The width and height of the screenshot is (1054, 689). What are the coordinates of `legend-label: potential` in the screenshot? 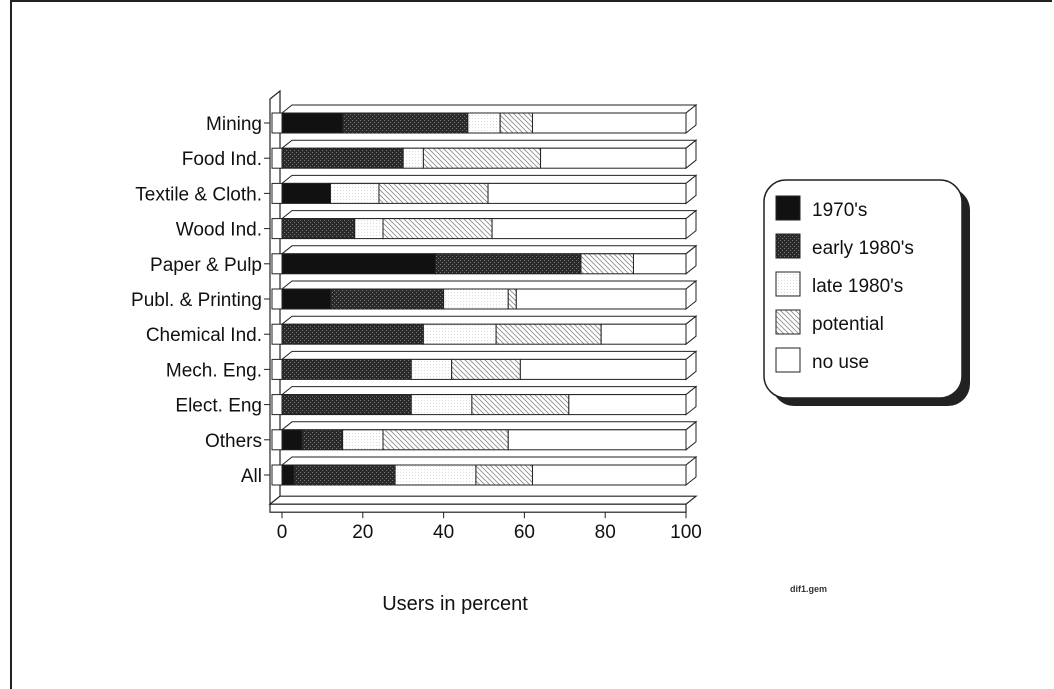 It's located at (848, 324).